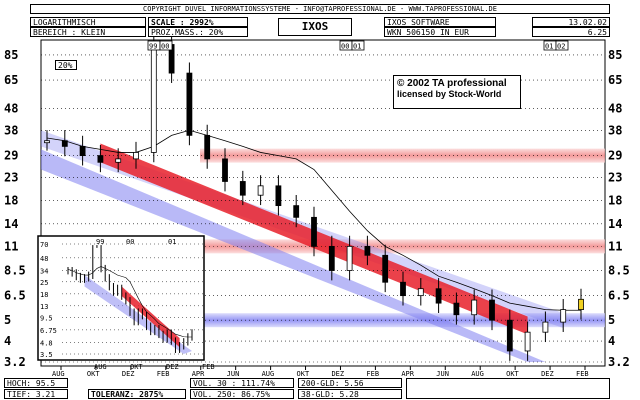  Describe the element at coordinates (7, 341) in the screenshot. I see `y-tick-label-left: 4` at that location.